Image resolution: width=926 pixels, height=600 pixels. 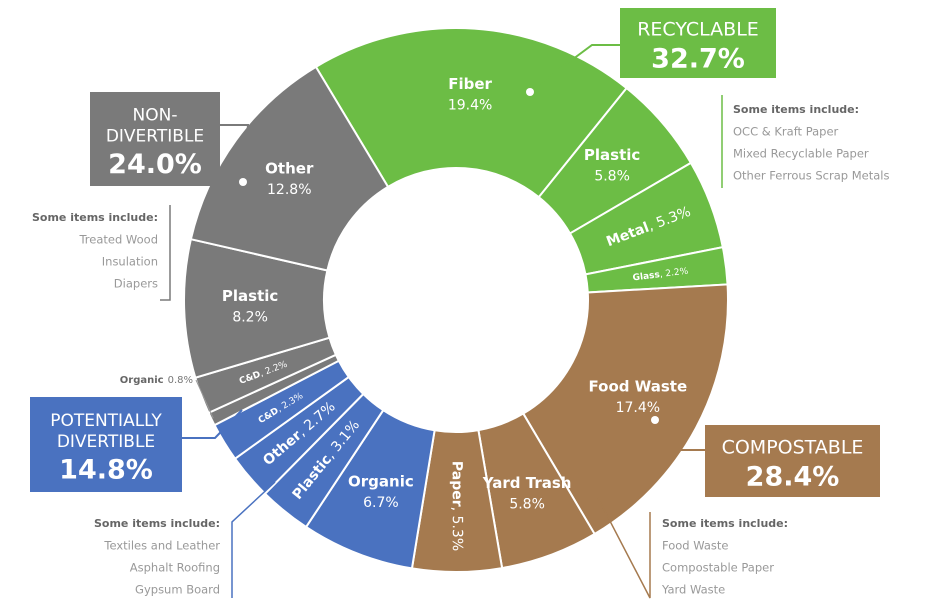 I want to click on segment-value: 19.4%, so click(x=470, y=105).